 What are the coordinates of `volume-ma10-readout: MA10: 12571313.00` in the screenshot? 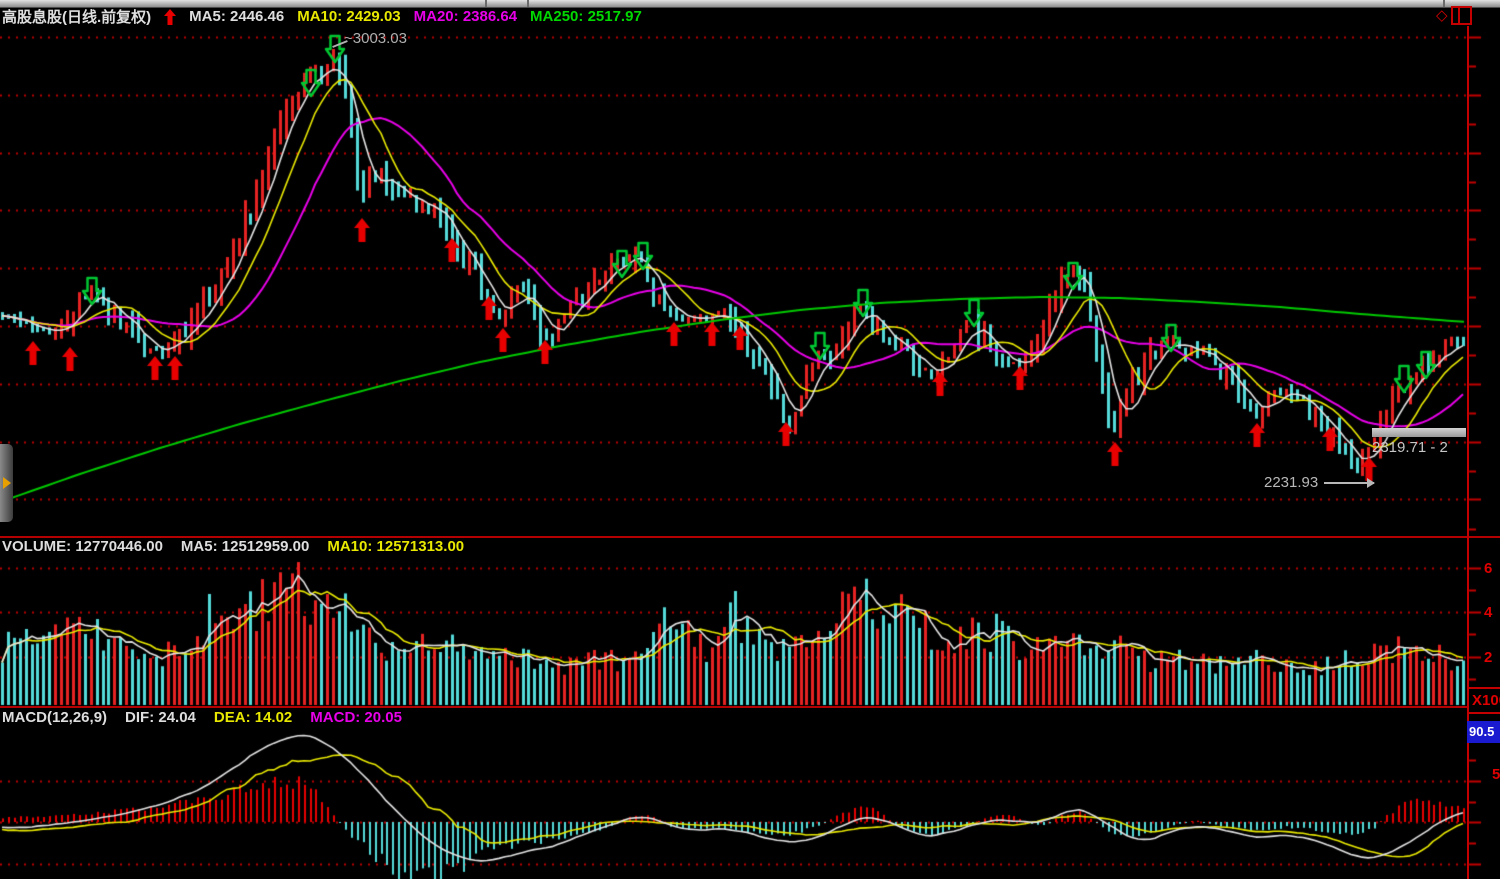 It's located at (396, 546).